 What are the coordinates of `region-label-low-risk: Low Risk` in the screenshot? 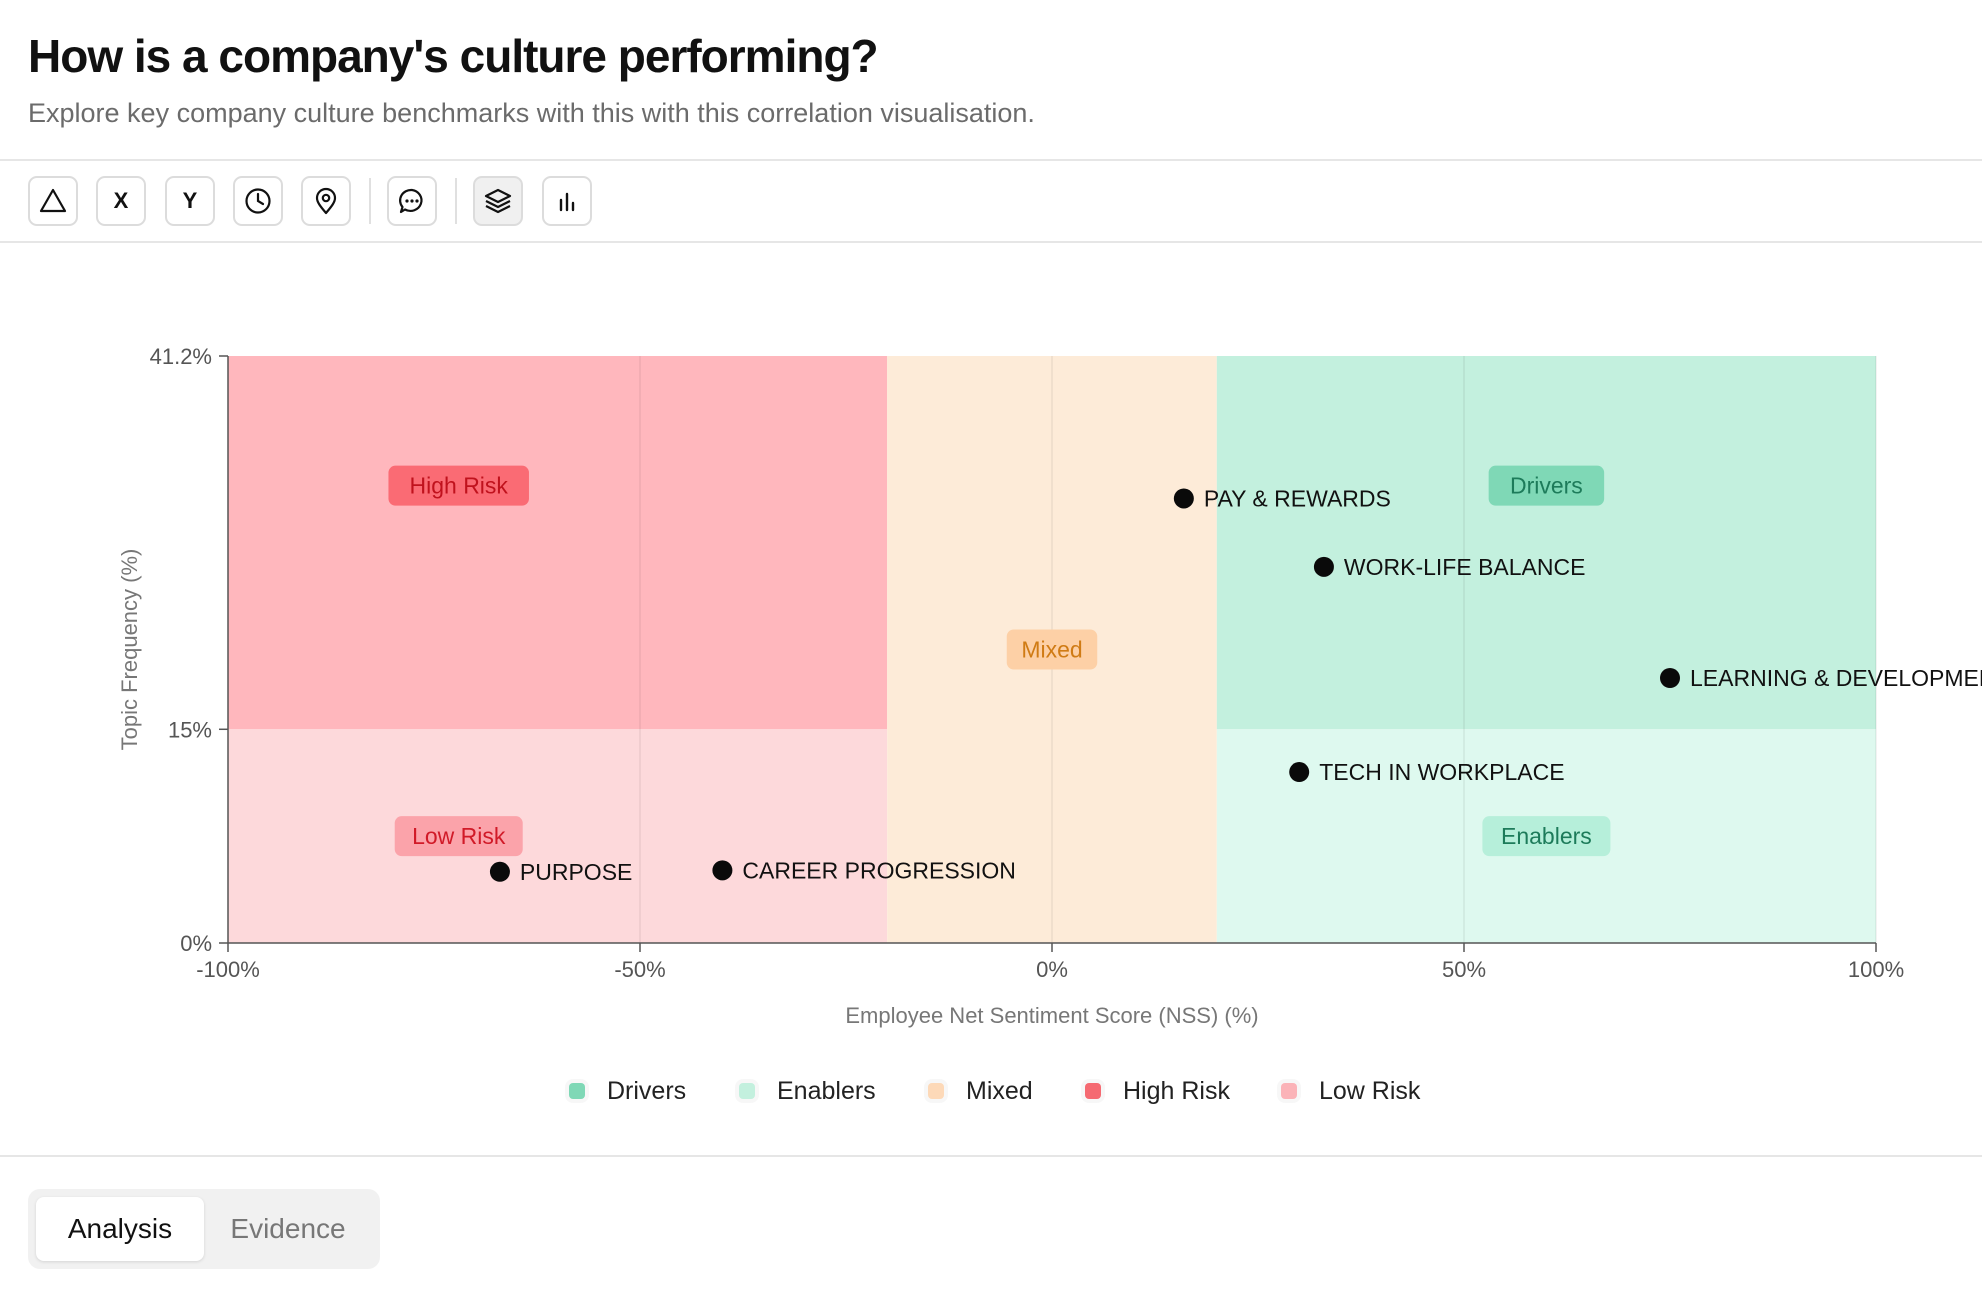 It's located at (458, 836).